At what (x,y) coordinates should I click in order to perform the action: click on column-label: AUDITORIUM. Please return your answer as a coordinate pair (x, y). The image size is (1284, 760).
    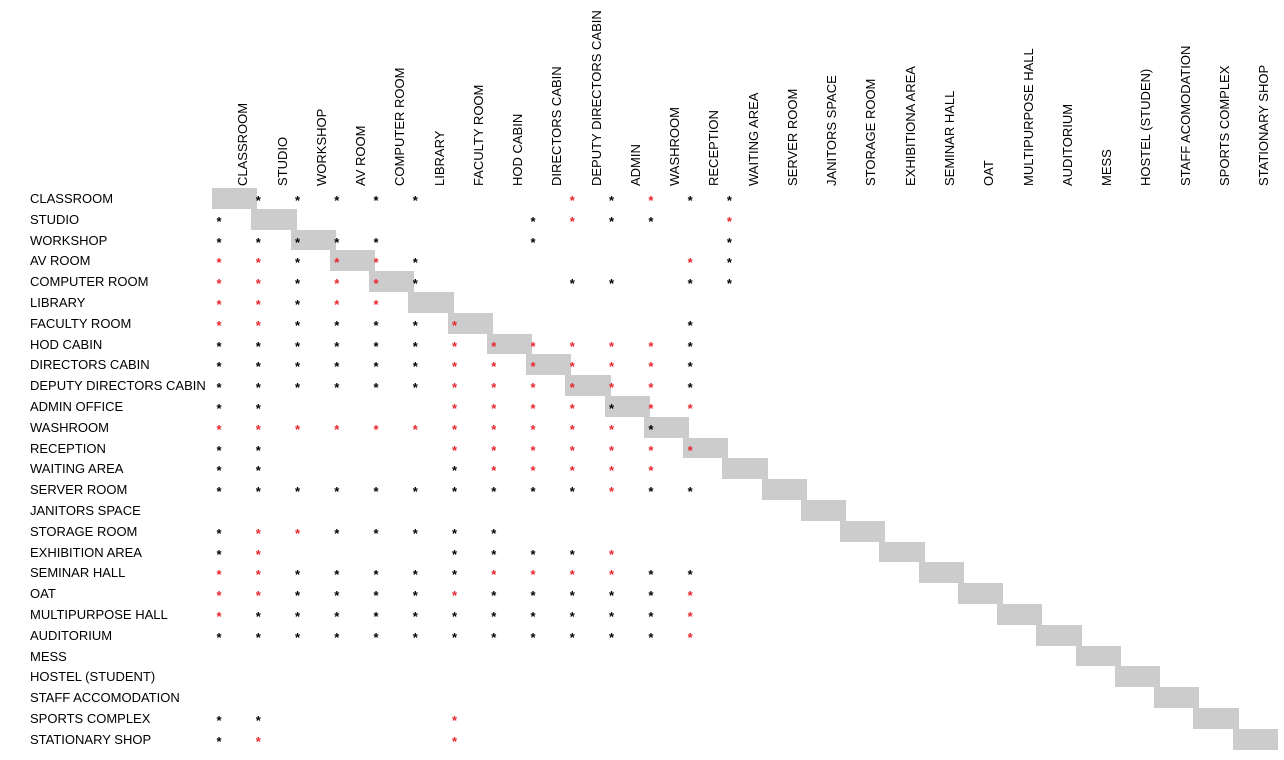
    Looking at the image, I should click on (1067, 144).